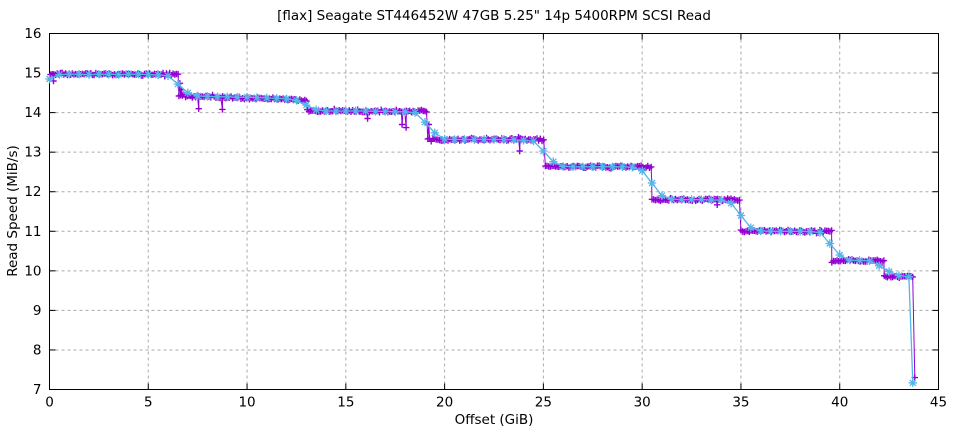 The height and width of the screenshot is (432, 960). I want to click on x-tick-label: 15, so click(345, 403).